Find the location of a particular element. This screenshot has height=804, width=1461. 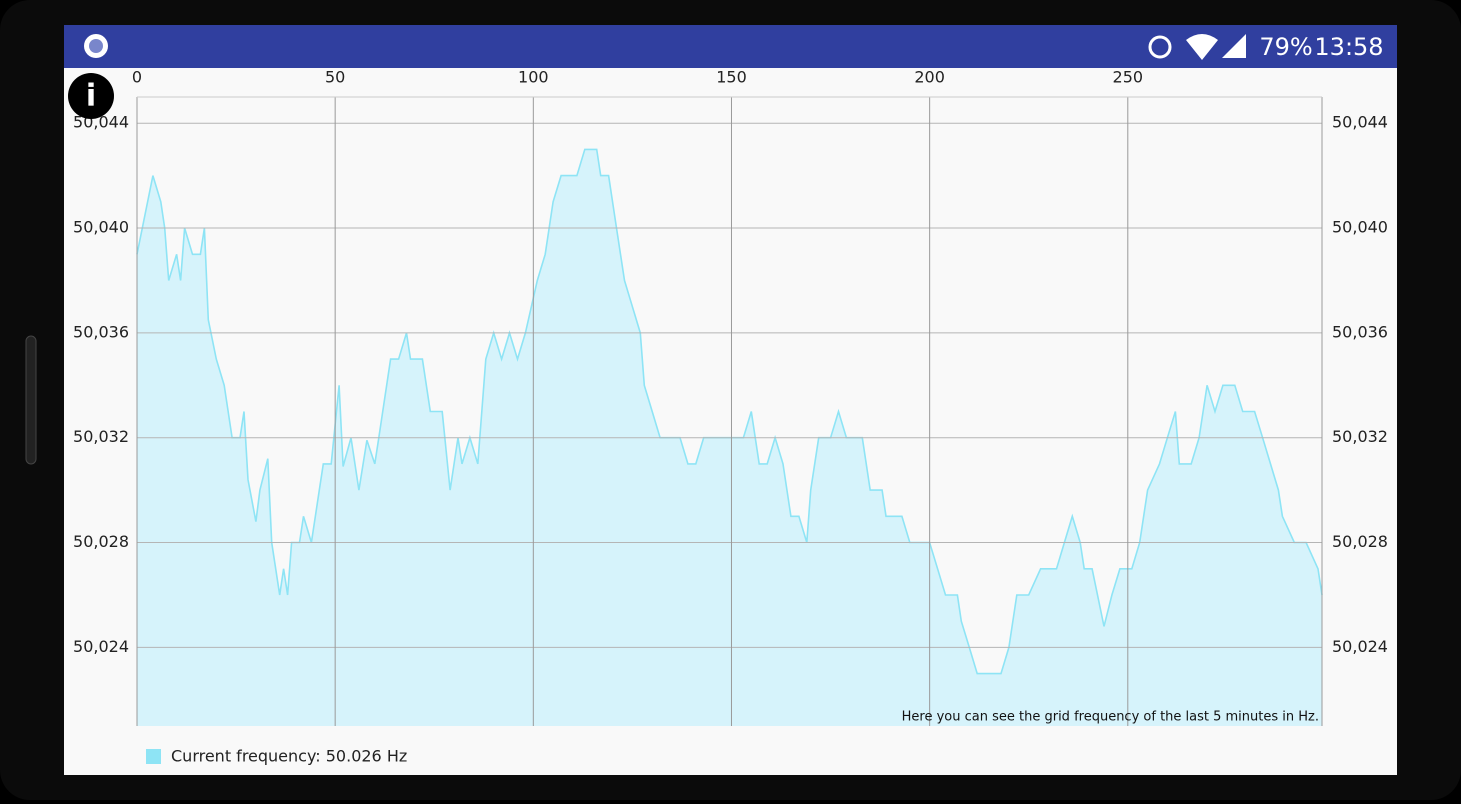

info-icon: i is located at coordinates (91, 96).